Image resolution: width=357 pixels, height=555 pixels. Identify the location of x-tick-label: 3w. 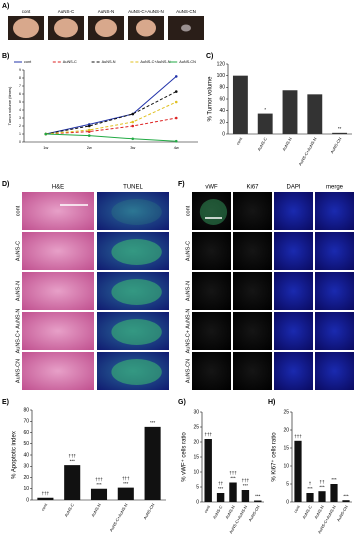
(132, 147).